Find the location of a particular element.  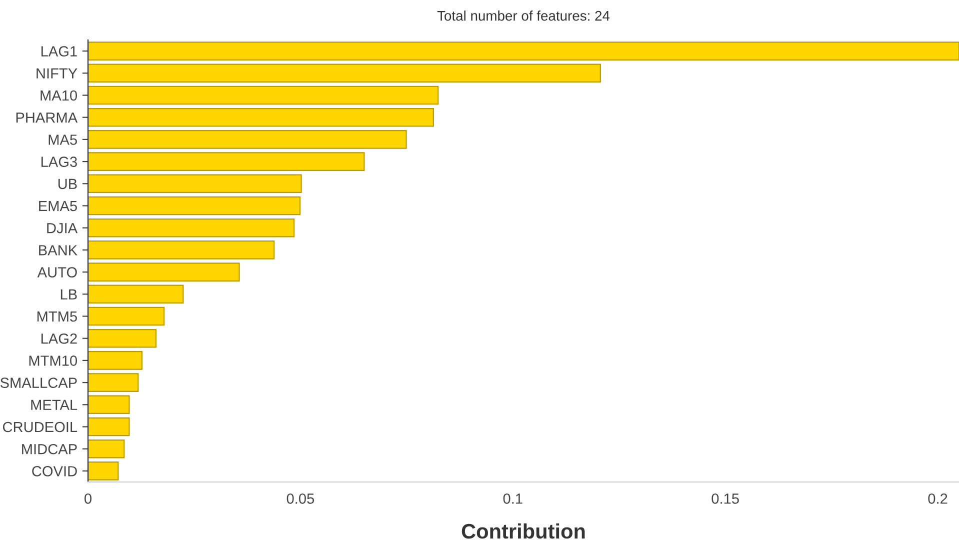

y-tick-label: CRUDEOIL is located at coordinates (40, 427).